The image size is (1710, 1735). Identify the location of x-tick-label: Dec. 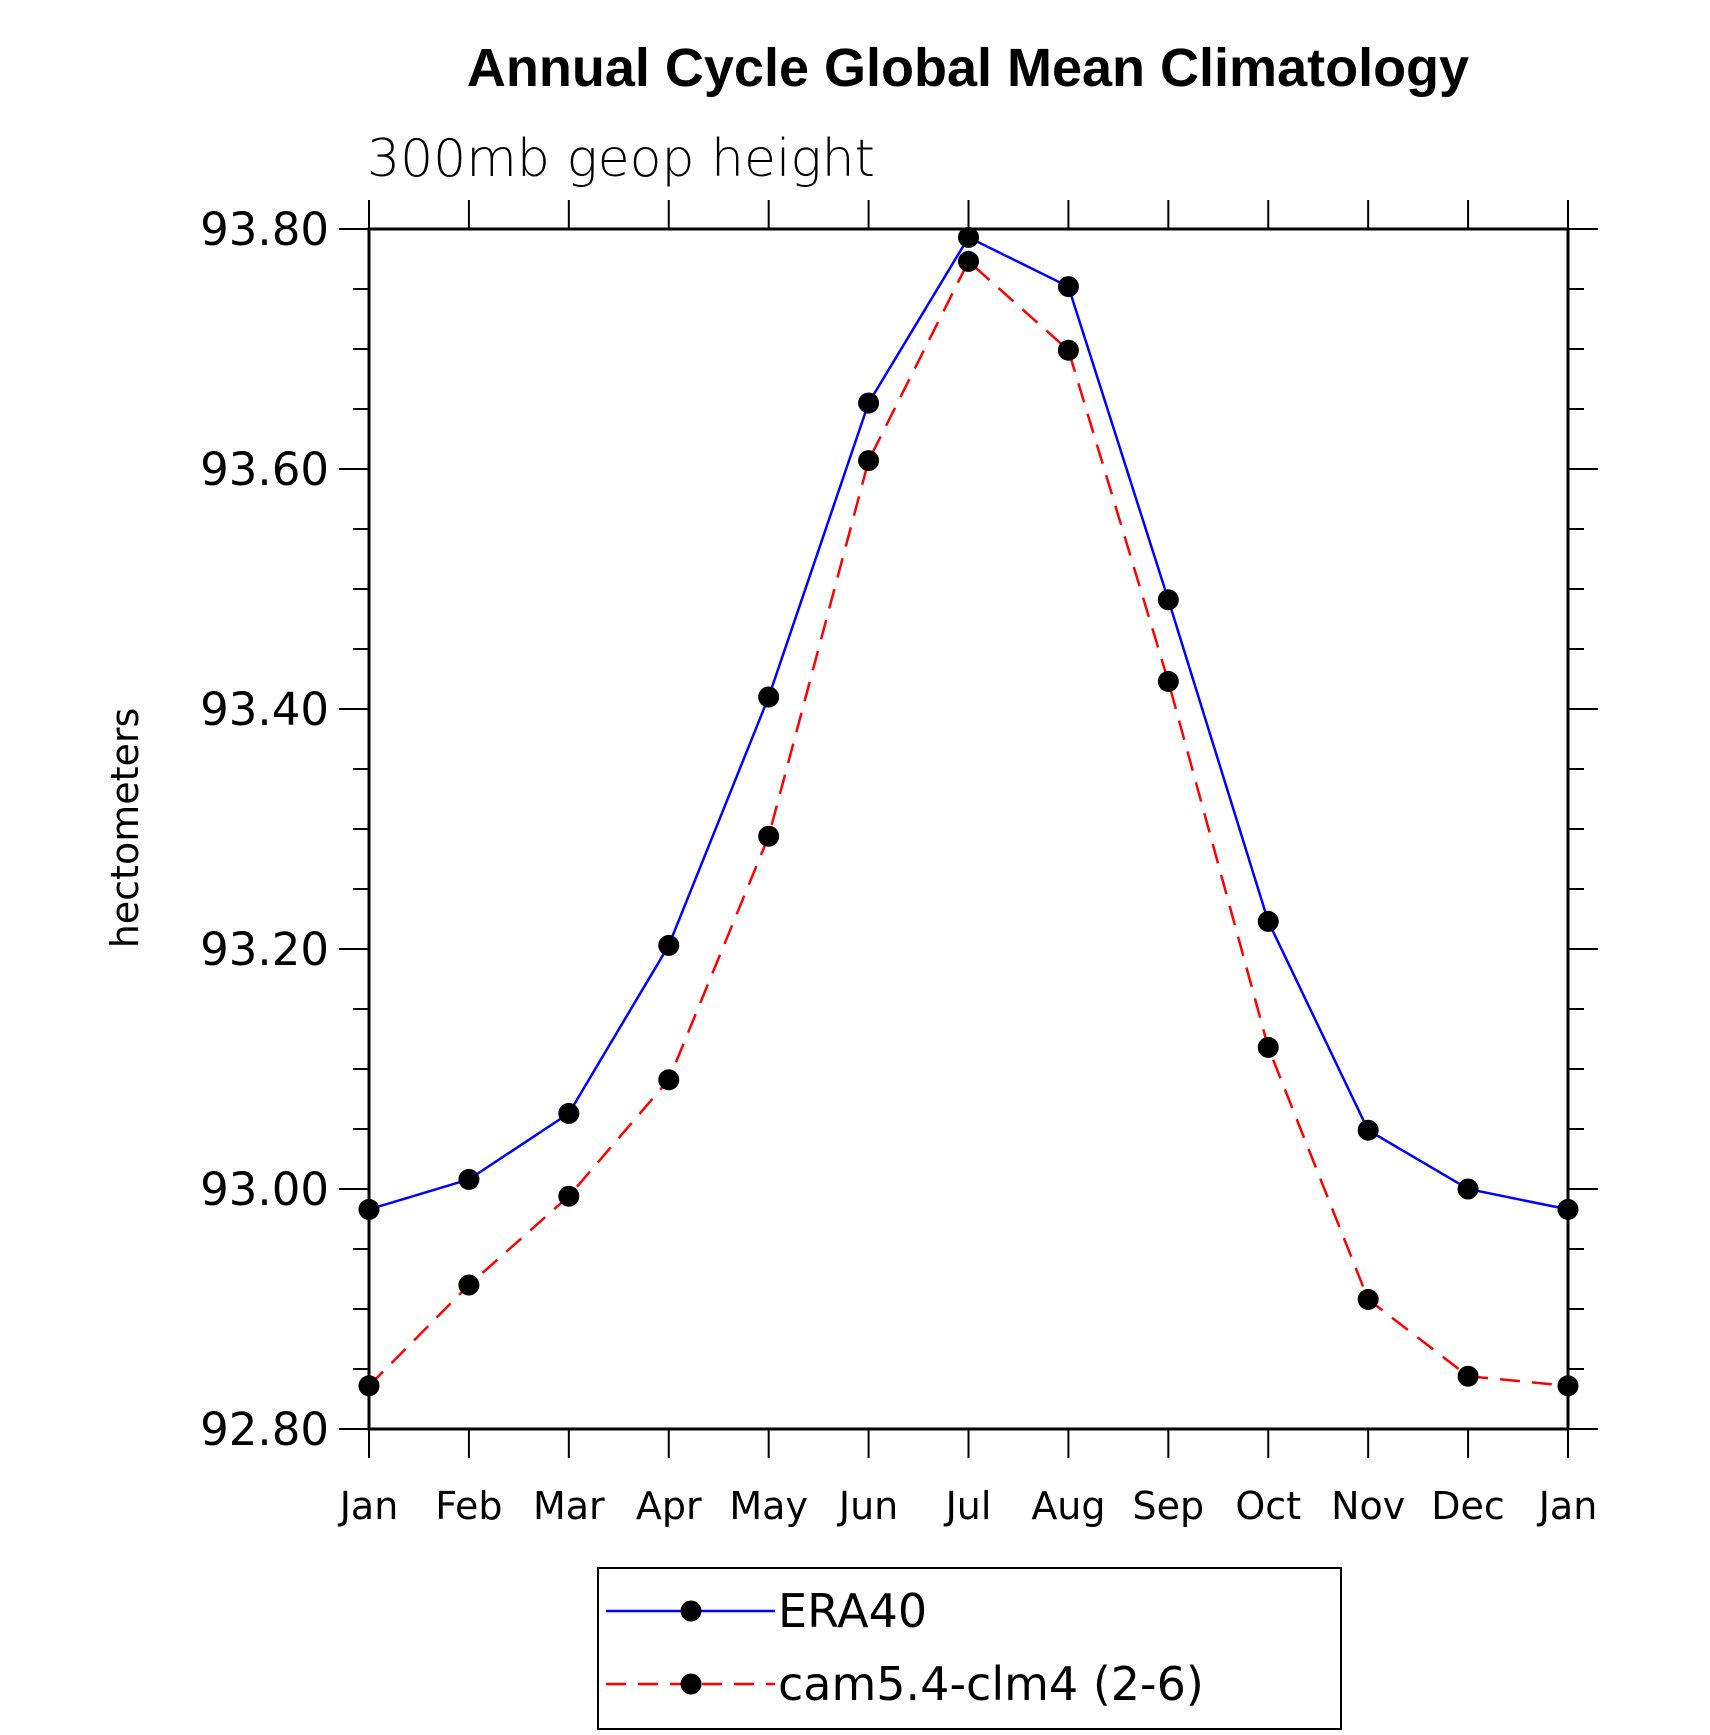
(1468, 1506).